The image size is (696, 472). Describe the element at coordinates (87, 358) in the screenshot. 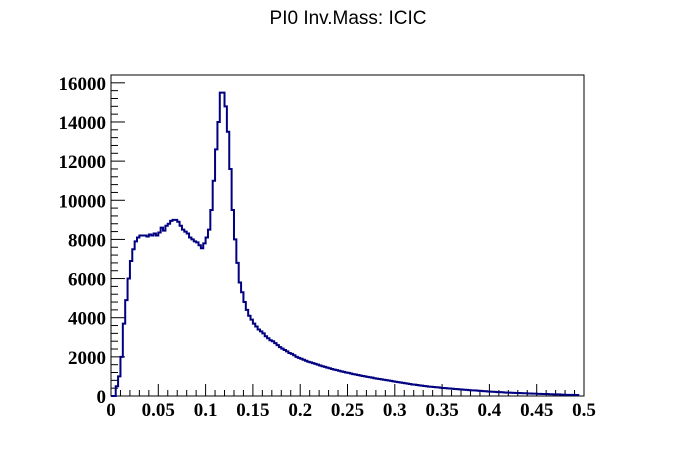

I see `y-tick-label: 2000` at that location.